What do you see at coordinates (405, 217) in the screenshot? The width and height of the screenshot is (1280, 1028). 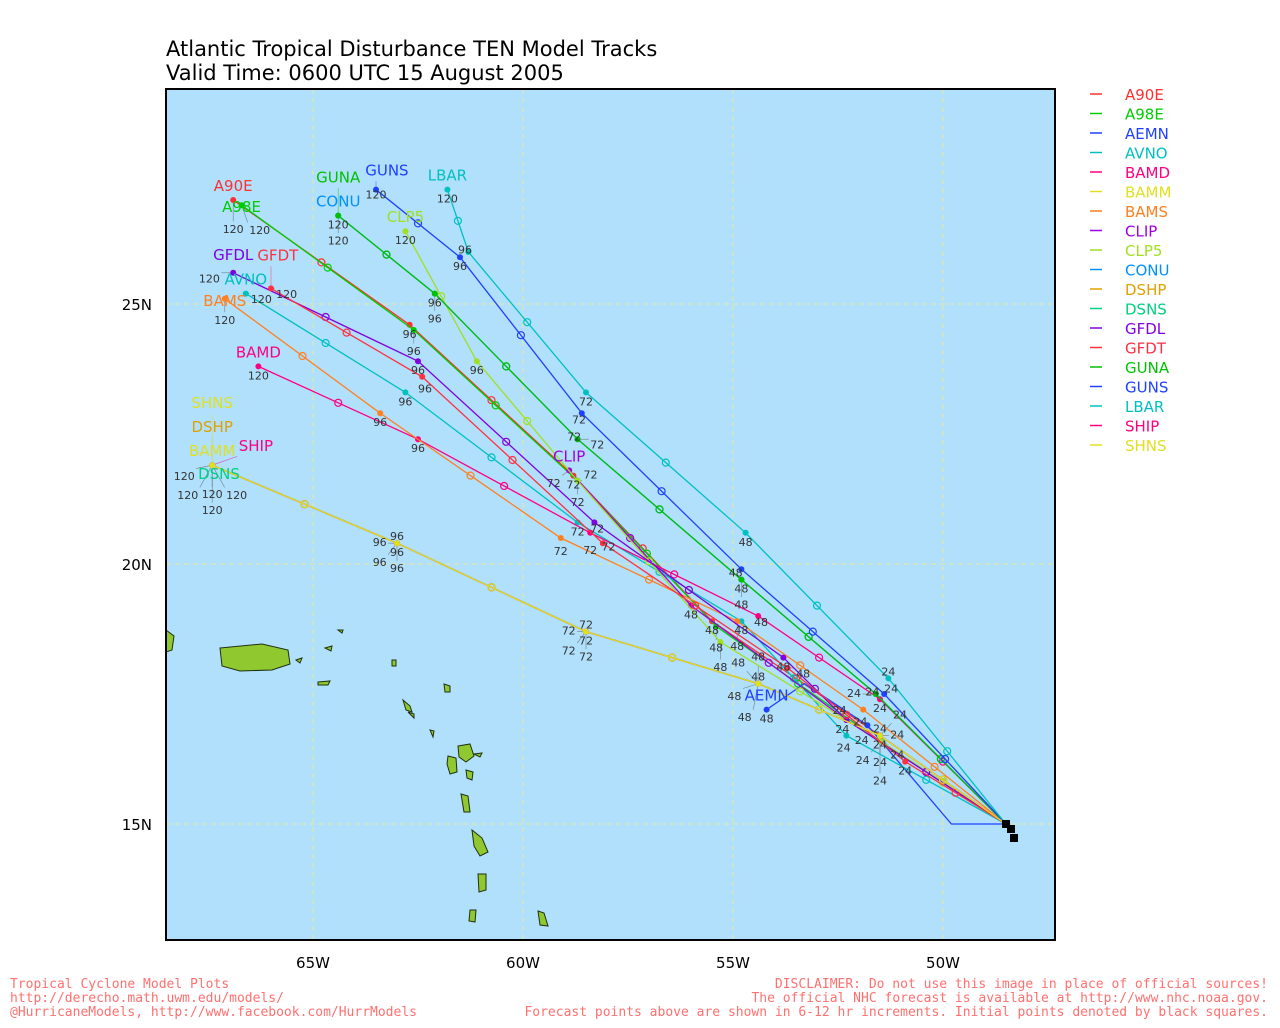 I see `track-name-label: CLP5` at bounding box center [405, 217].